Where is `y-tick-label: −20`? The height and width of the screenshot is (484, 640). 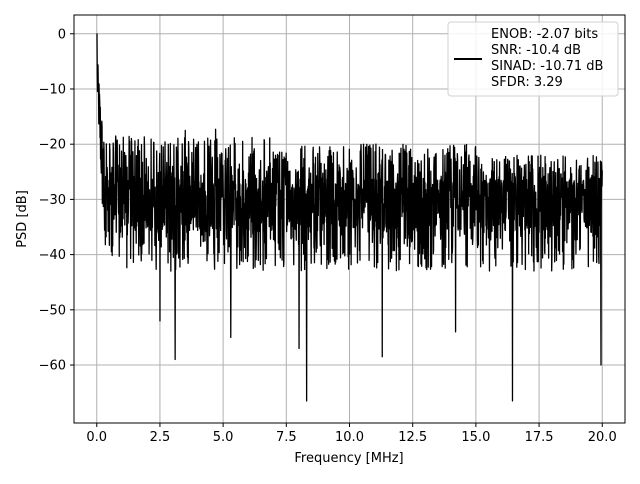 y-tick-label: −20 is located at coordinates (52, 145).